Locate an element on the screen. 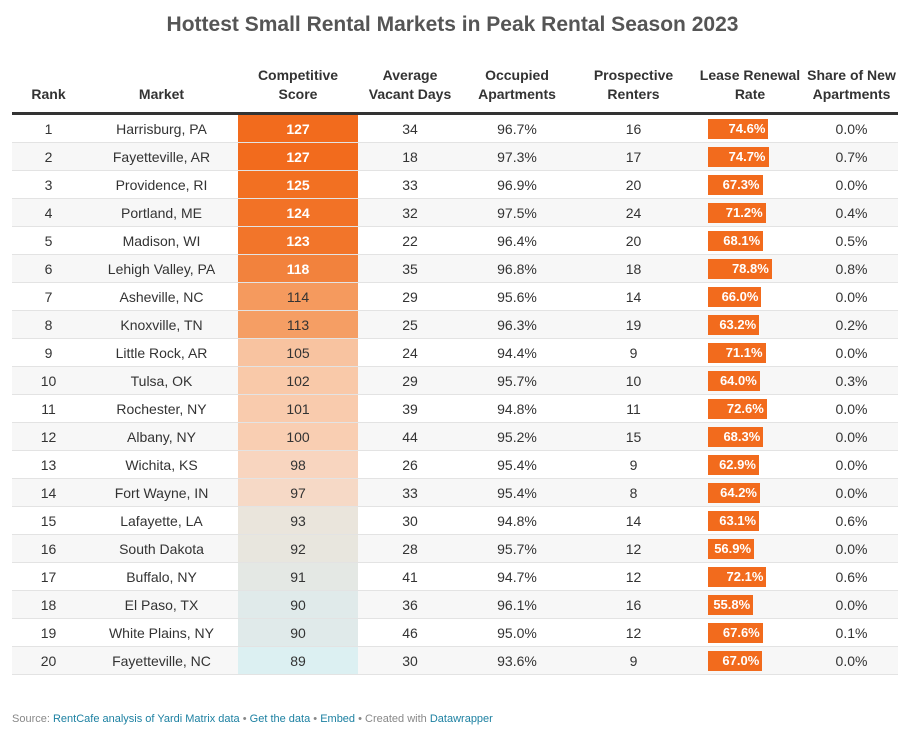  lease-renewal-bar: 66.0% is located at coordinates (735, 296).